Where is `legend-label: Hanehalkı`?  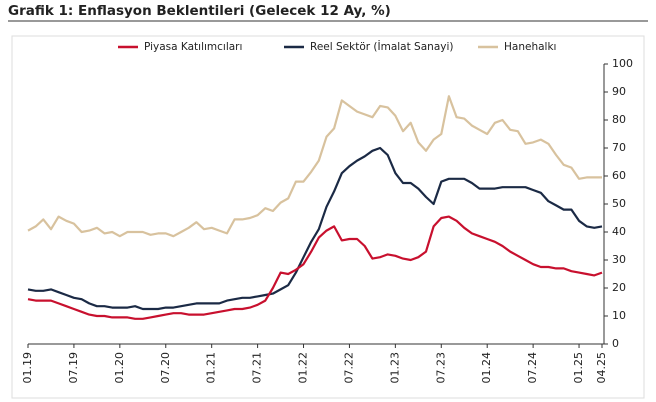 legend-label: Hanehalkı is located at coordinates (530, 47).